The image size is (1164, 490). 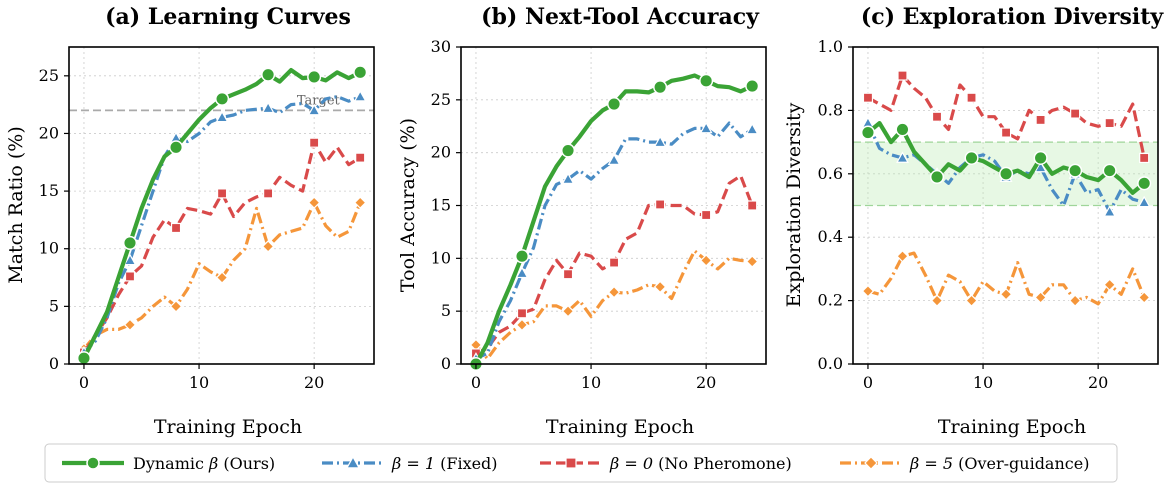 What do you see at coordinates (999, 463) in the screenshot?
I see `legend-label-over: β = 5 (Over-guidance)` at bounding box center [999, 463].